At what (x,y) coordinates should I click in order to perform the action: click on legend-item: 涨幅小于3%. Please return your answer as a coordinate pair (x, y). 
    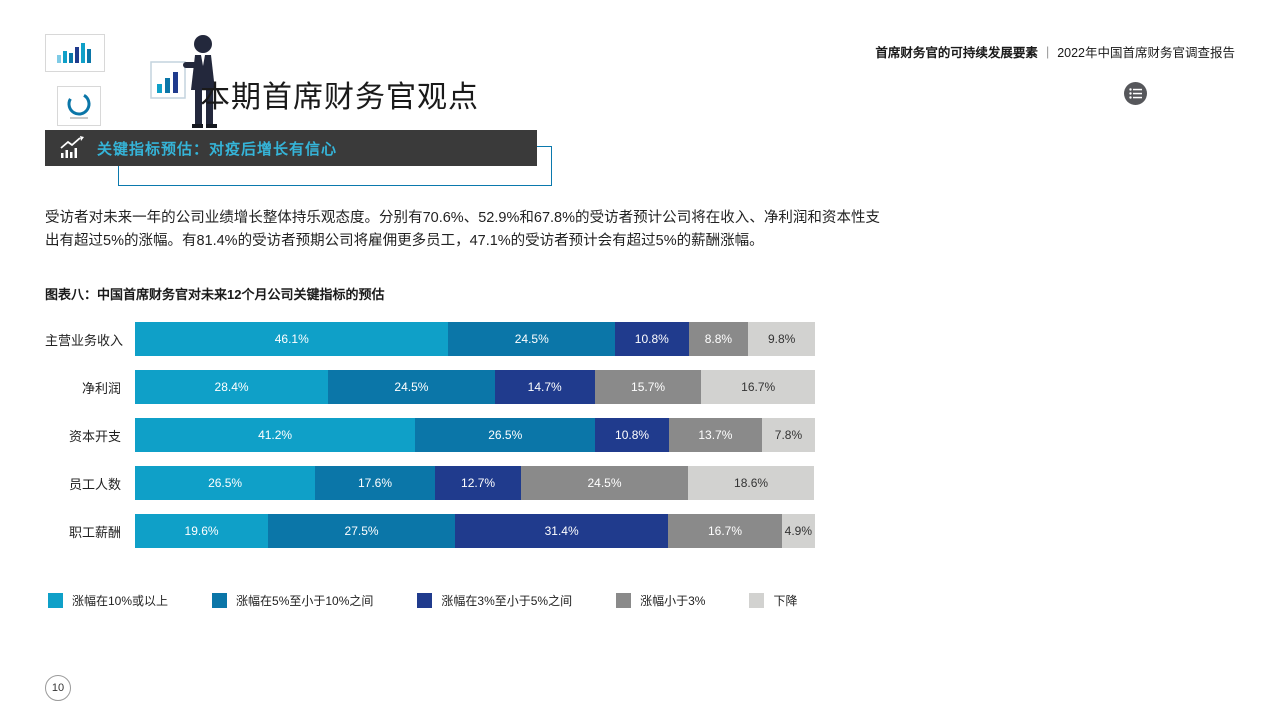
    Looking at the image, I should click on (660, 600).